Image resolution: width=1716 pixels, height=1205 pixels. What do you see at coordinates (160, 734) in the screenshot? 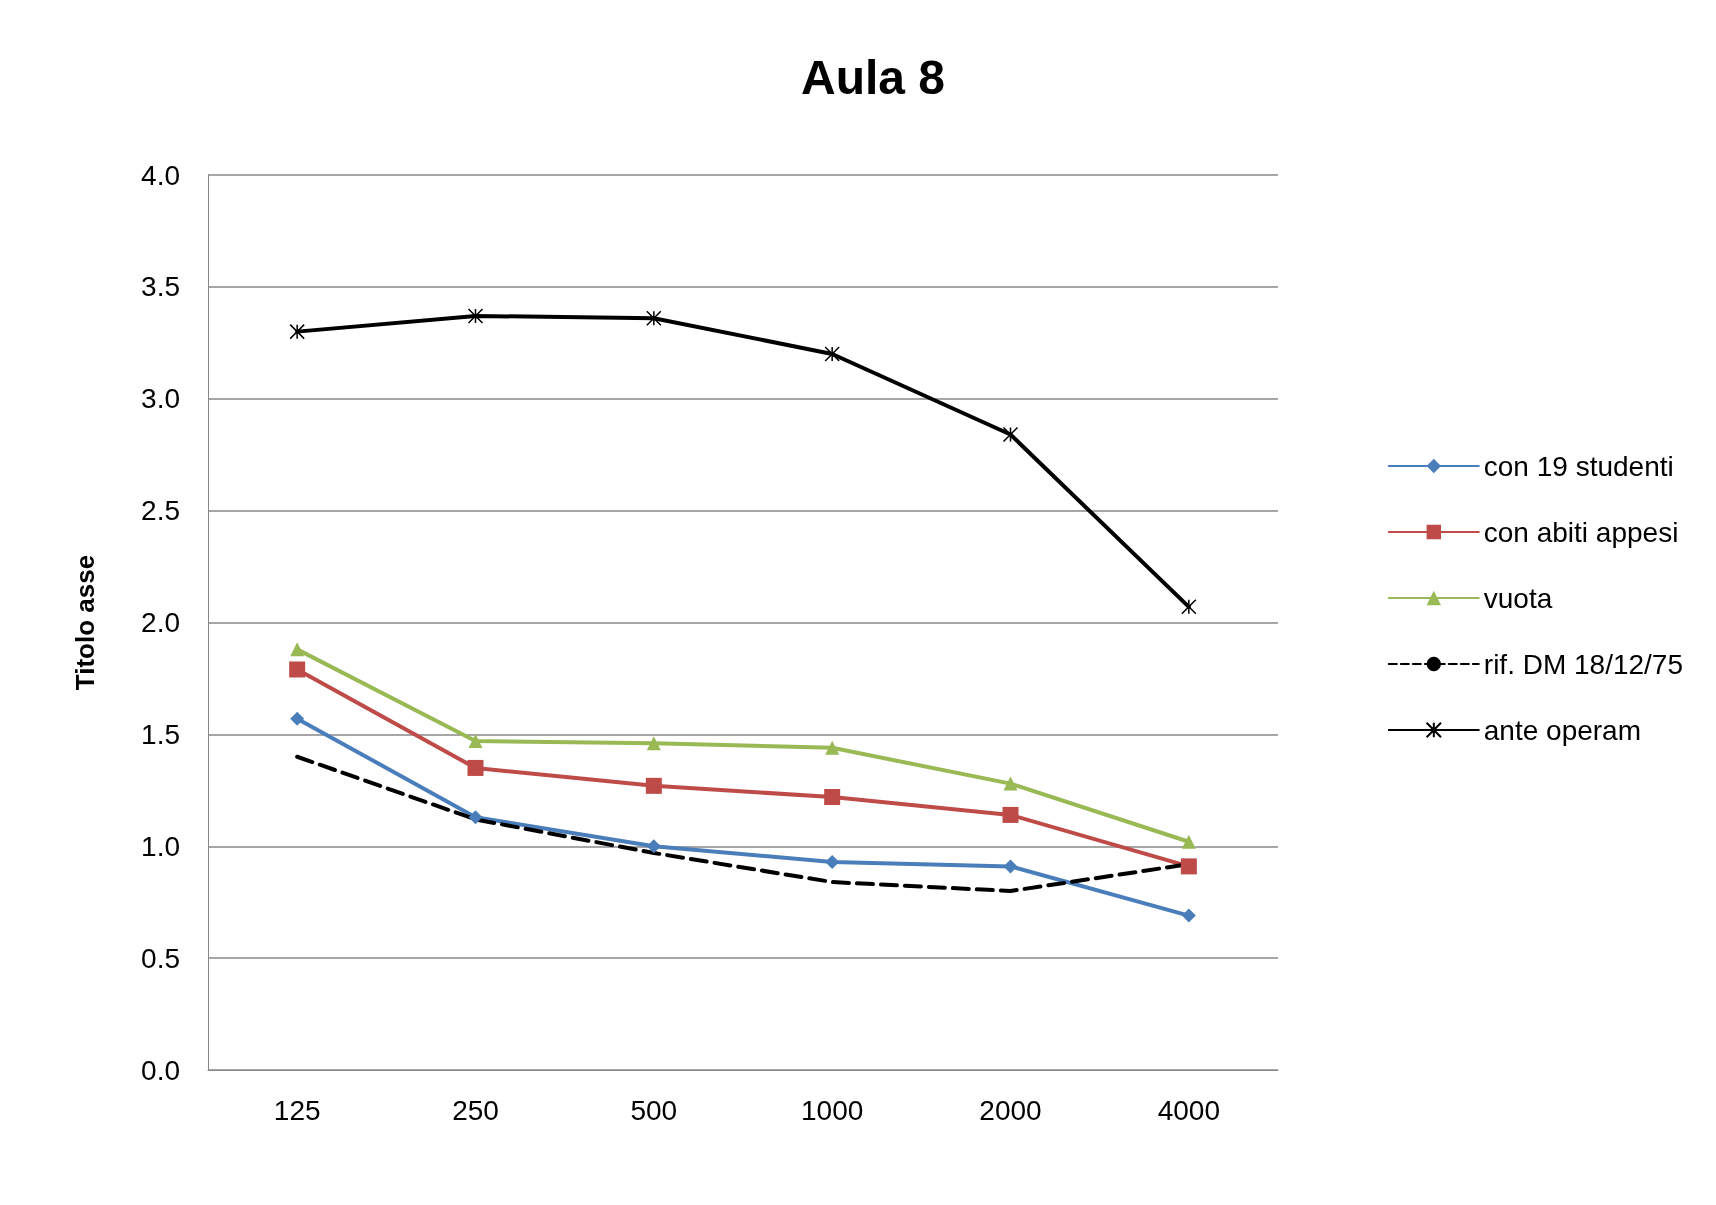
I see `y-tick-label: 1.5` at bounding box center [160, 734].